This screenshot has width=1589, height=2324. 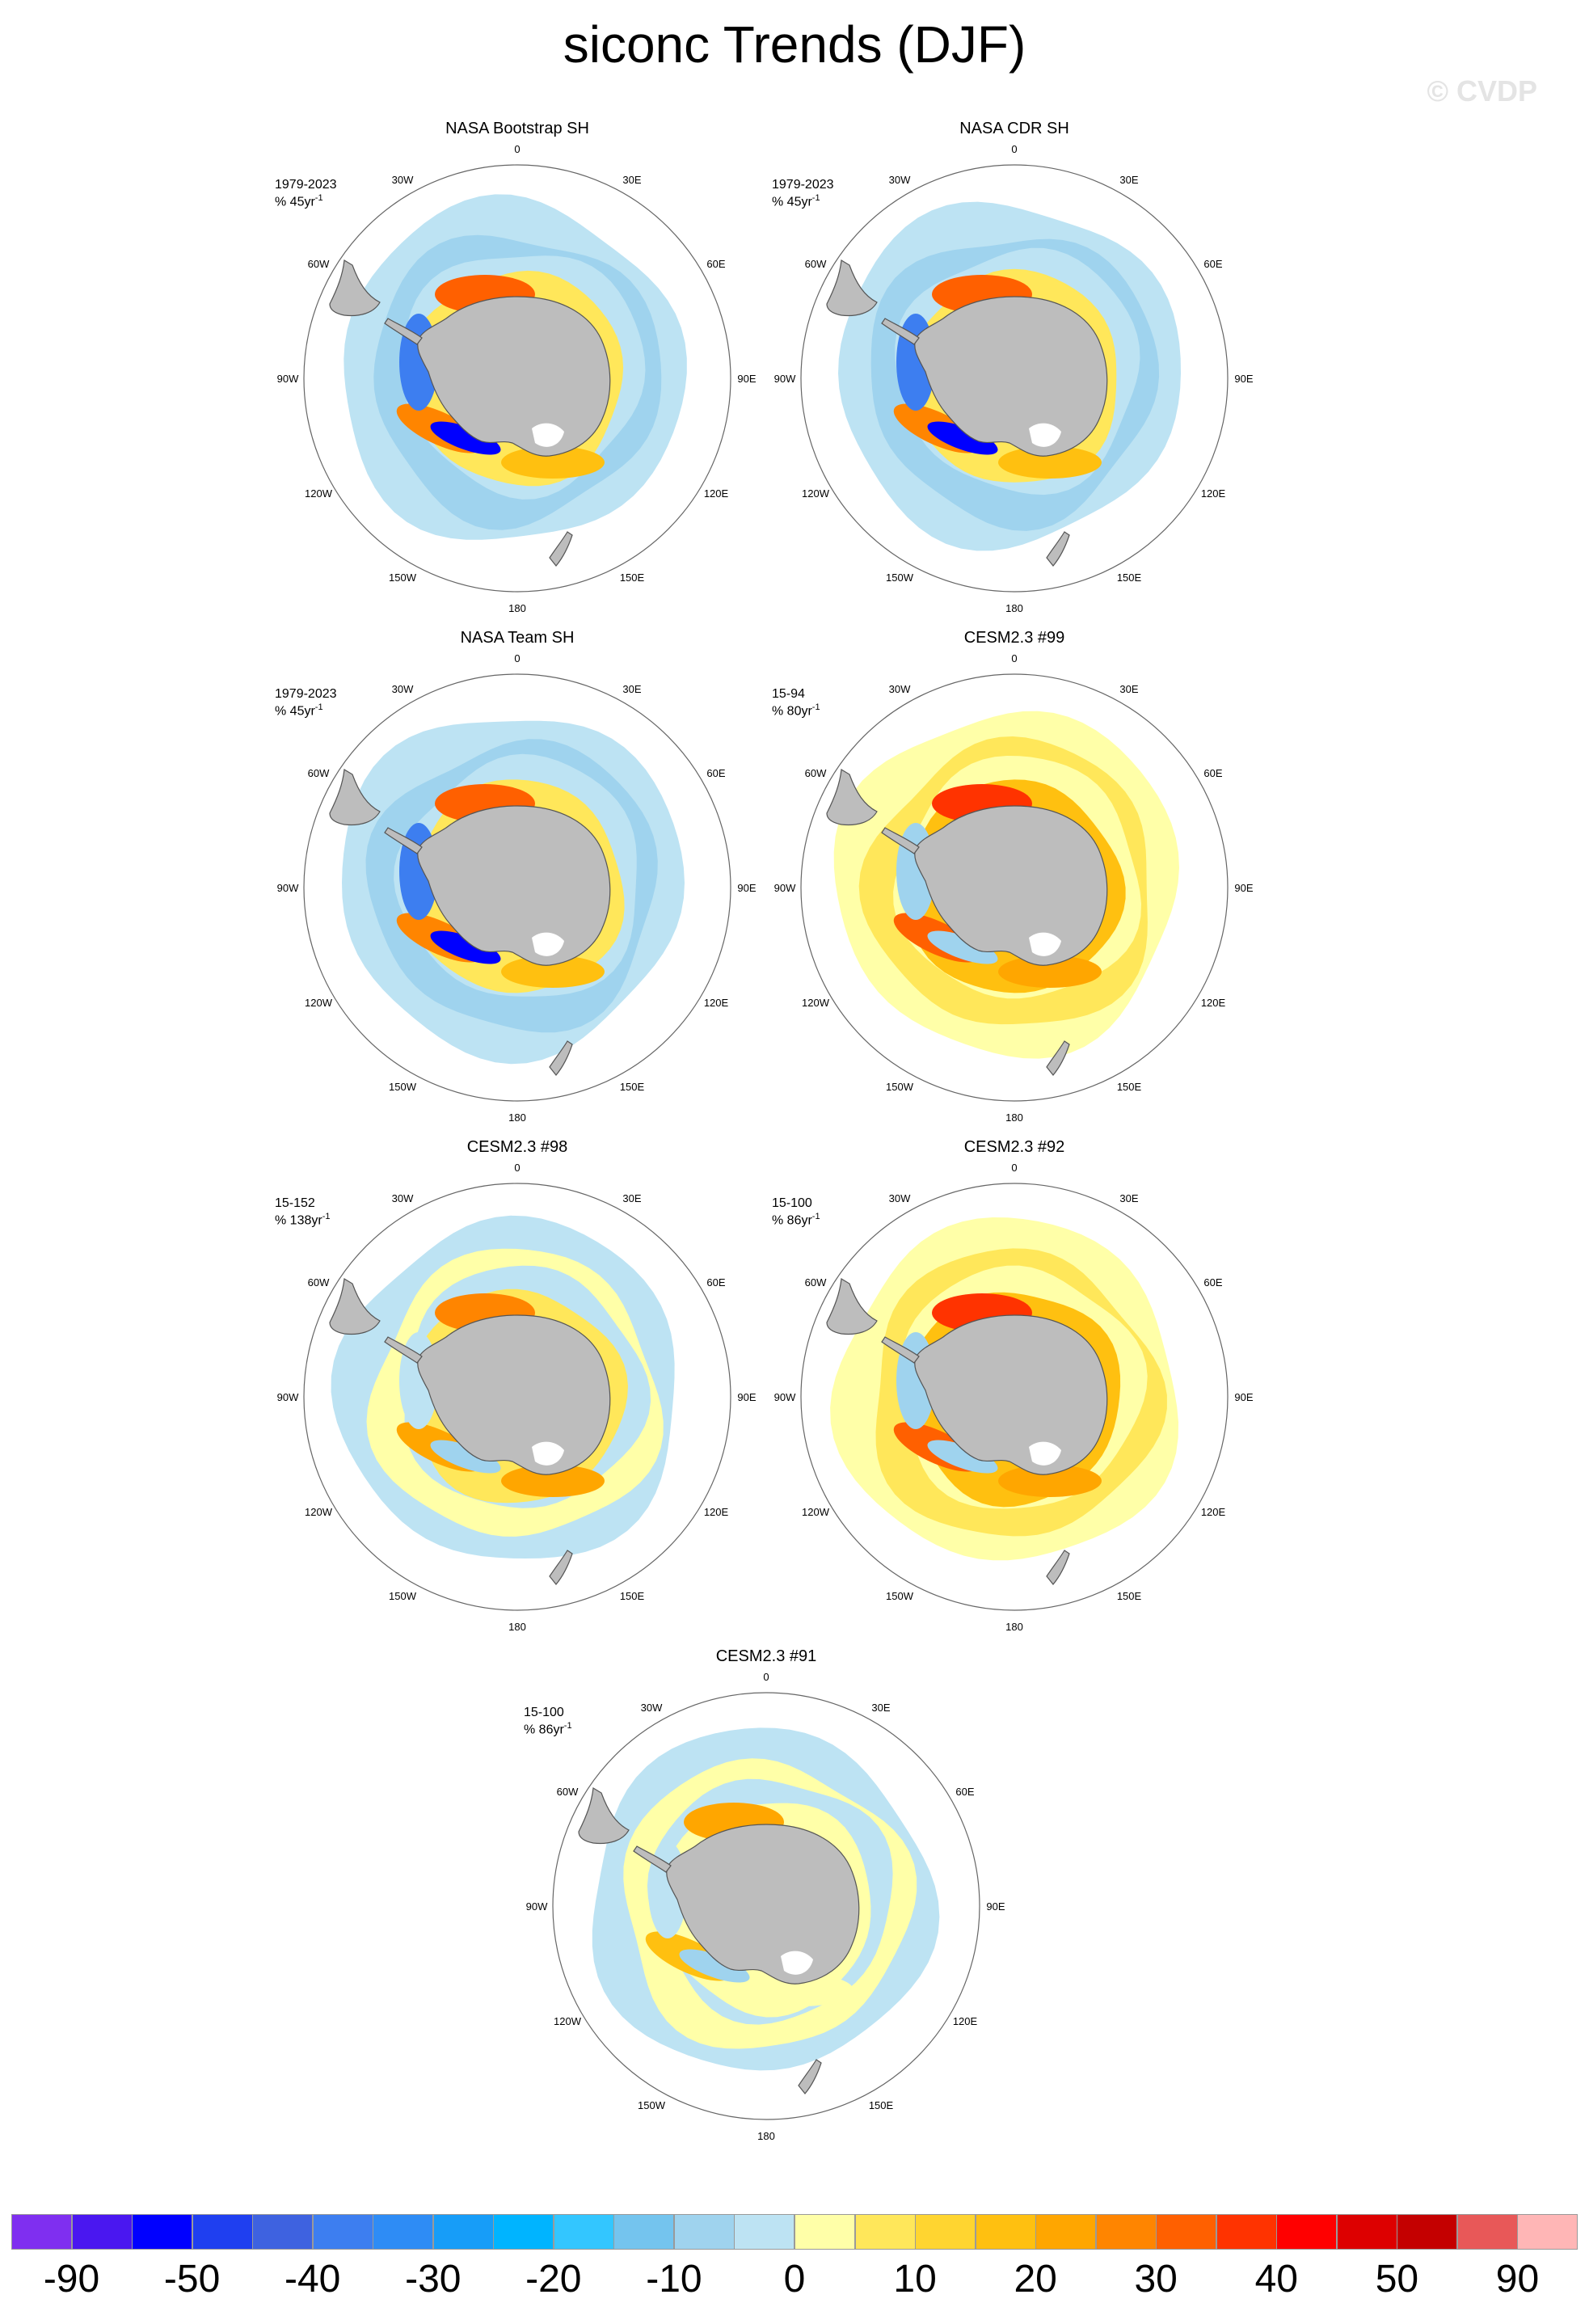 What do you see at coordinates (313, 2279) in the screenshot?
I see `colorbar-tick-label: -40` at bounding box center [313, 2279].